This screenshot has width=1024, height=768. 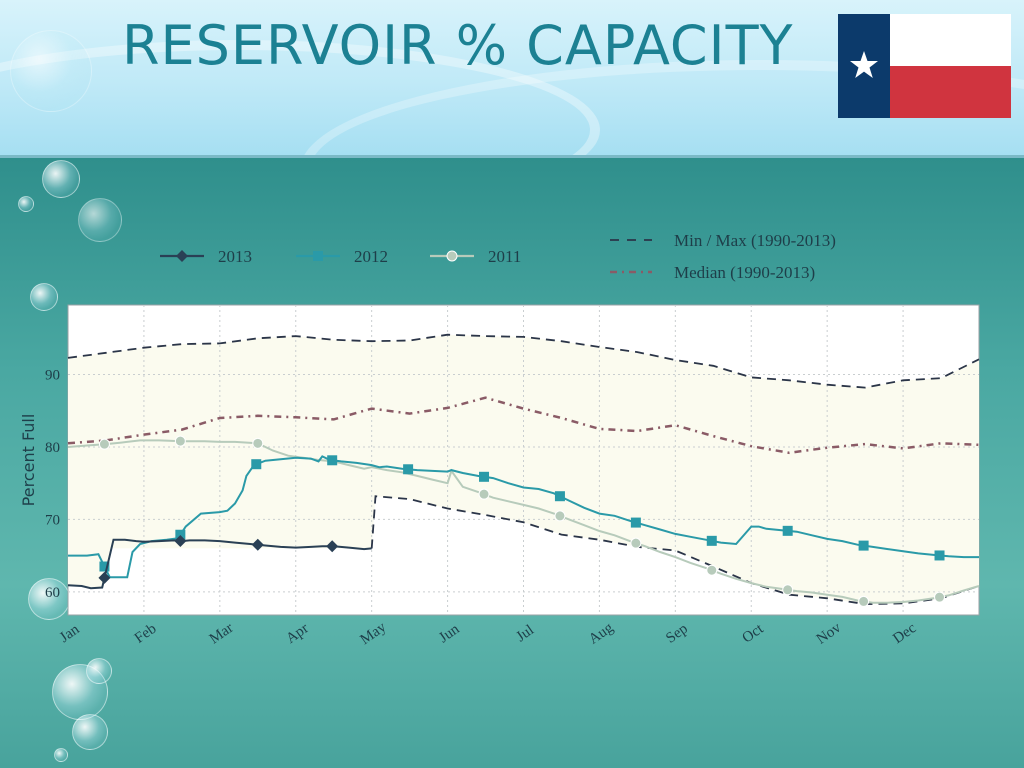 What do you see at coordinates (523, 361) in the screenshot?
I see `max-line` at bounding box center [523, 361].